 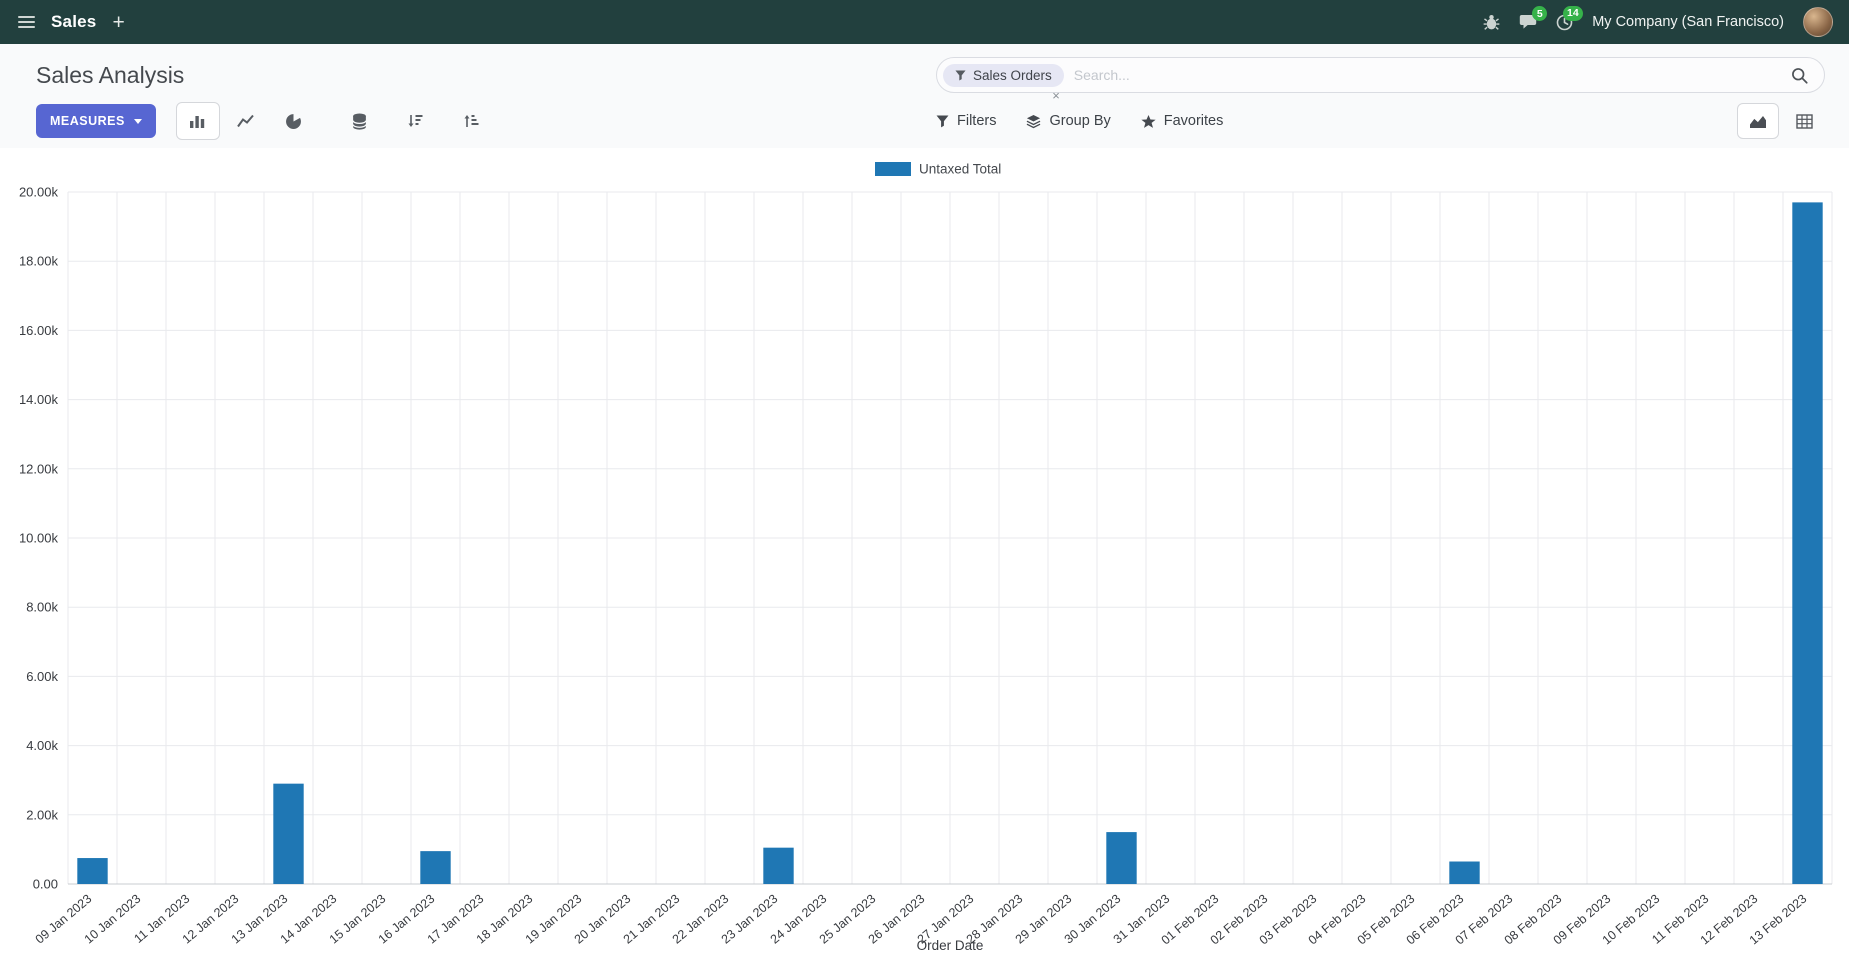 What do you see at coordinates (1193, 121) in the screenshot?
I see `favorites-label: Favorites` at bounding box center [1193, 121].